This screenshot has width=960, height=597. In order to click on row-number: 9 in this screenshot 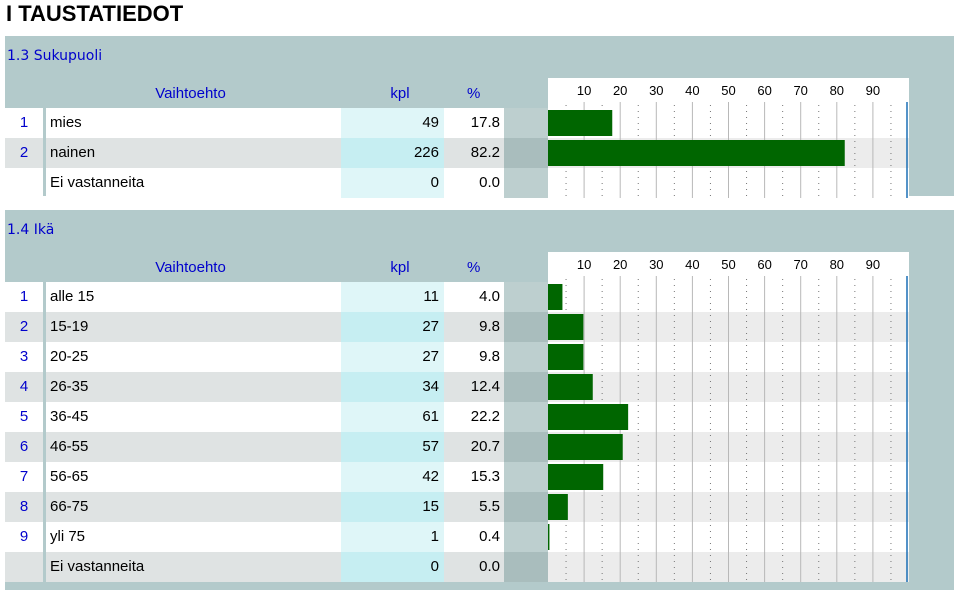, I will do `click(24, 537)`.